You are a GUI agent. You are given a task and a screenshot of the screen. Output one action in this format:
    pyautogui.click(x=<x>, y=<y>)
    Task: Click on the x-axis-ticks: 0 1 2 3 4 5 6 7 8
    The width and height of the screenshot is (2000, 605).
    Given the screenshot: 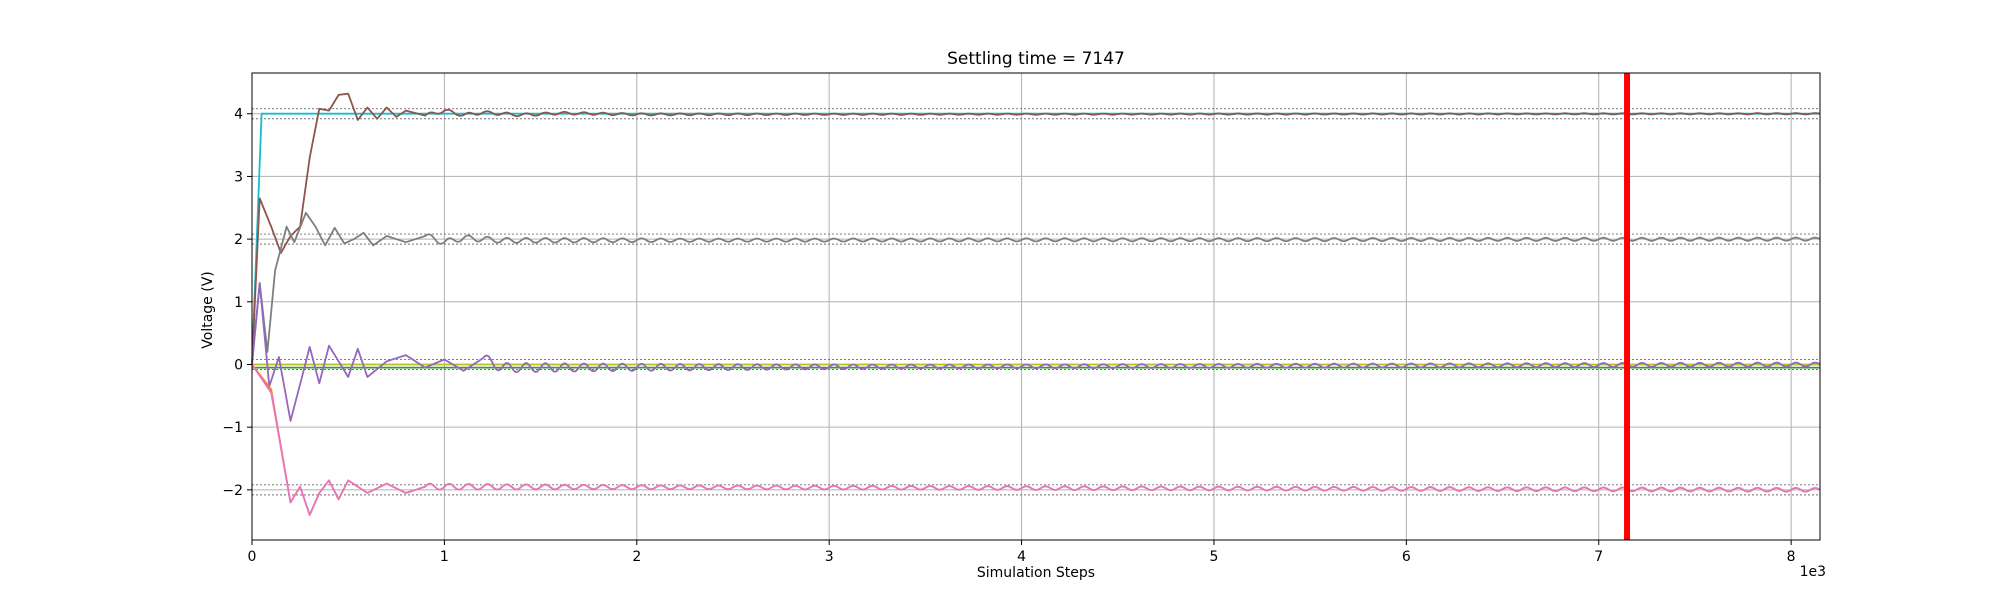 What is the action you would take?
    pyautogui.click(x=1022, y=552)
    